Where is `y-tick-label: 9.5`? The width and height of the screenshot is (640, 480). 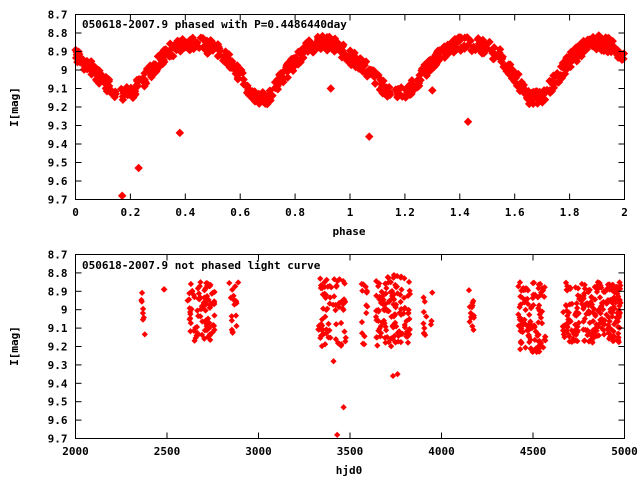
y-tick-label: 9.5 is located at coordinates (58, 402).